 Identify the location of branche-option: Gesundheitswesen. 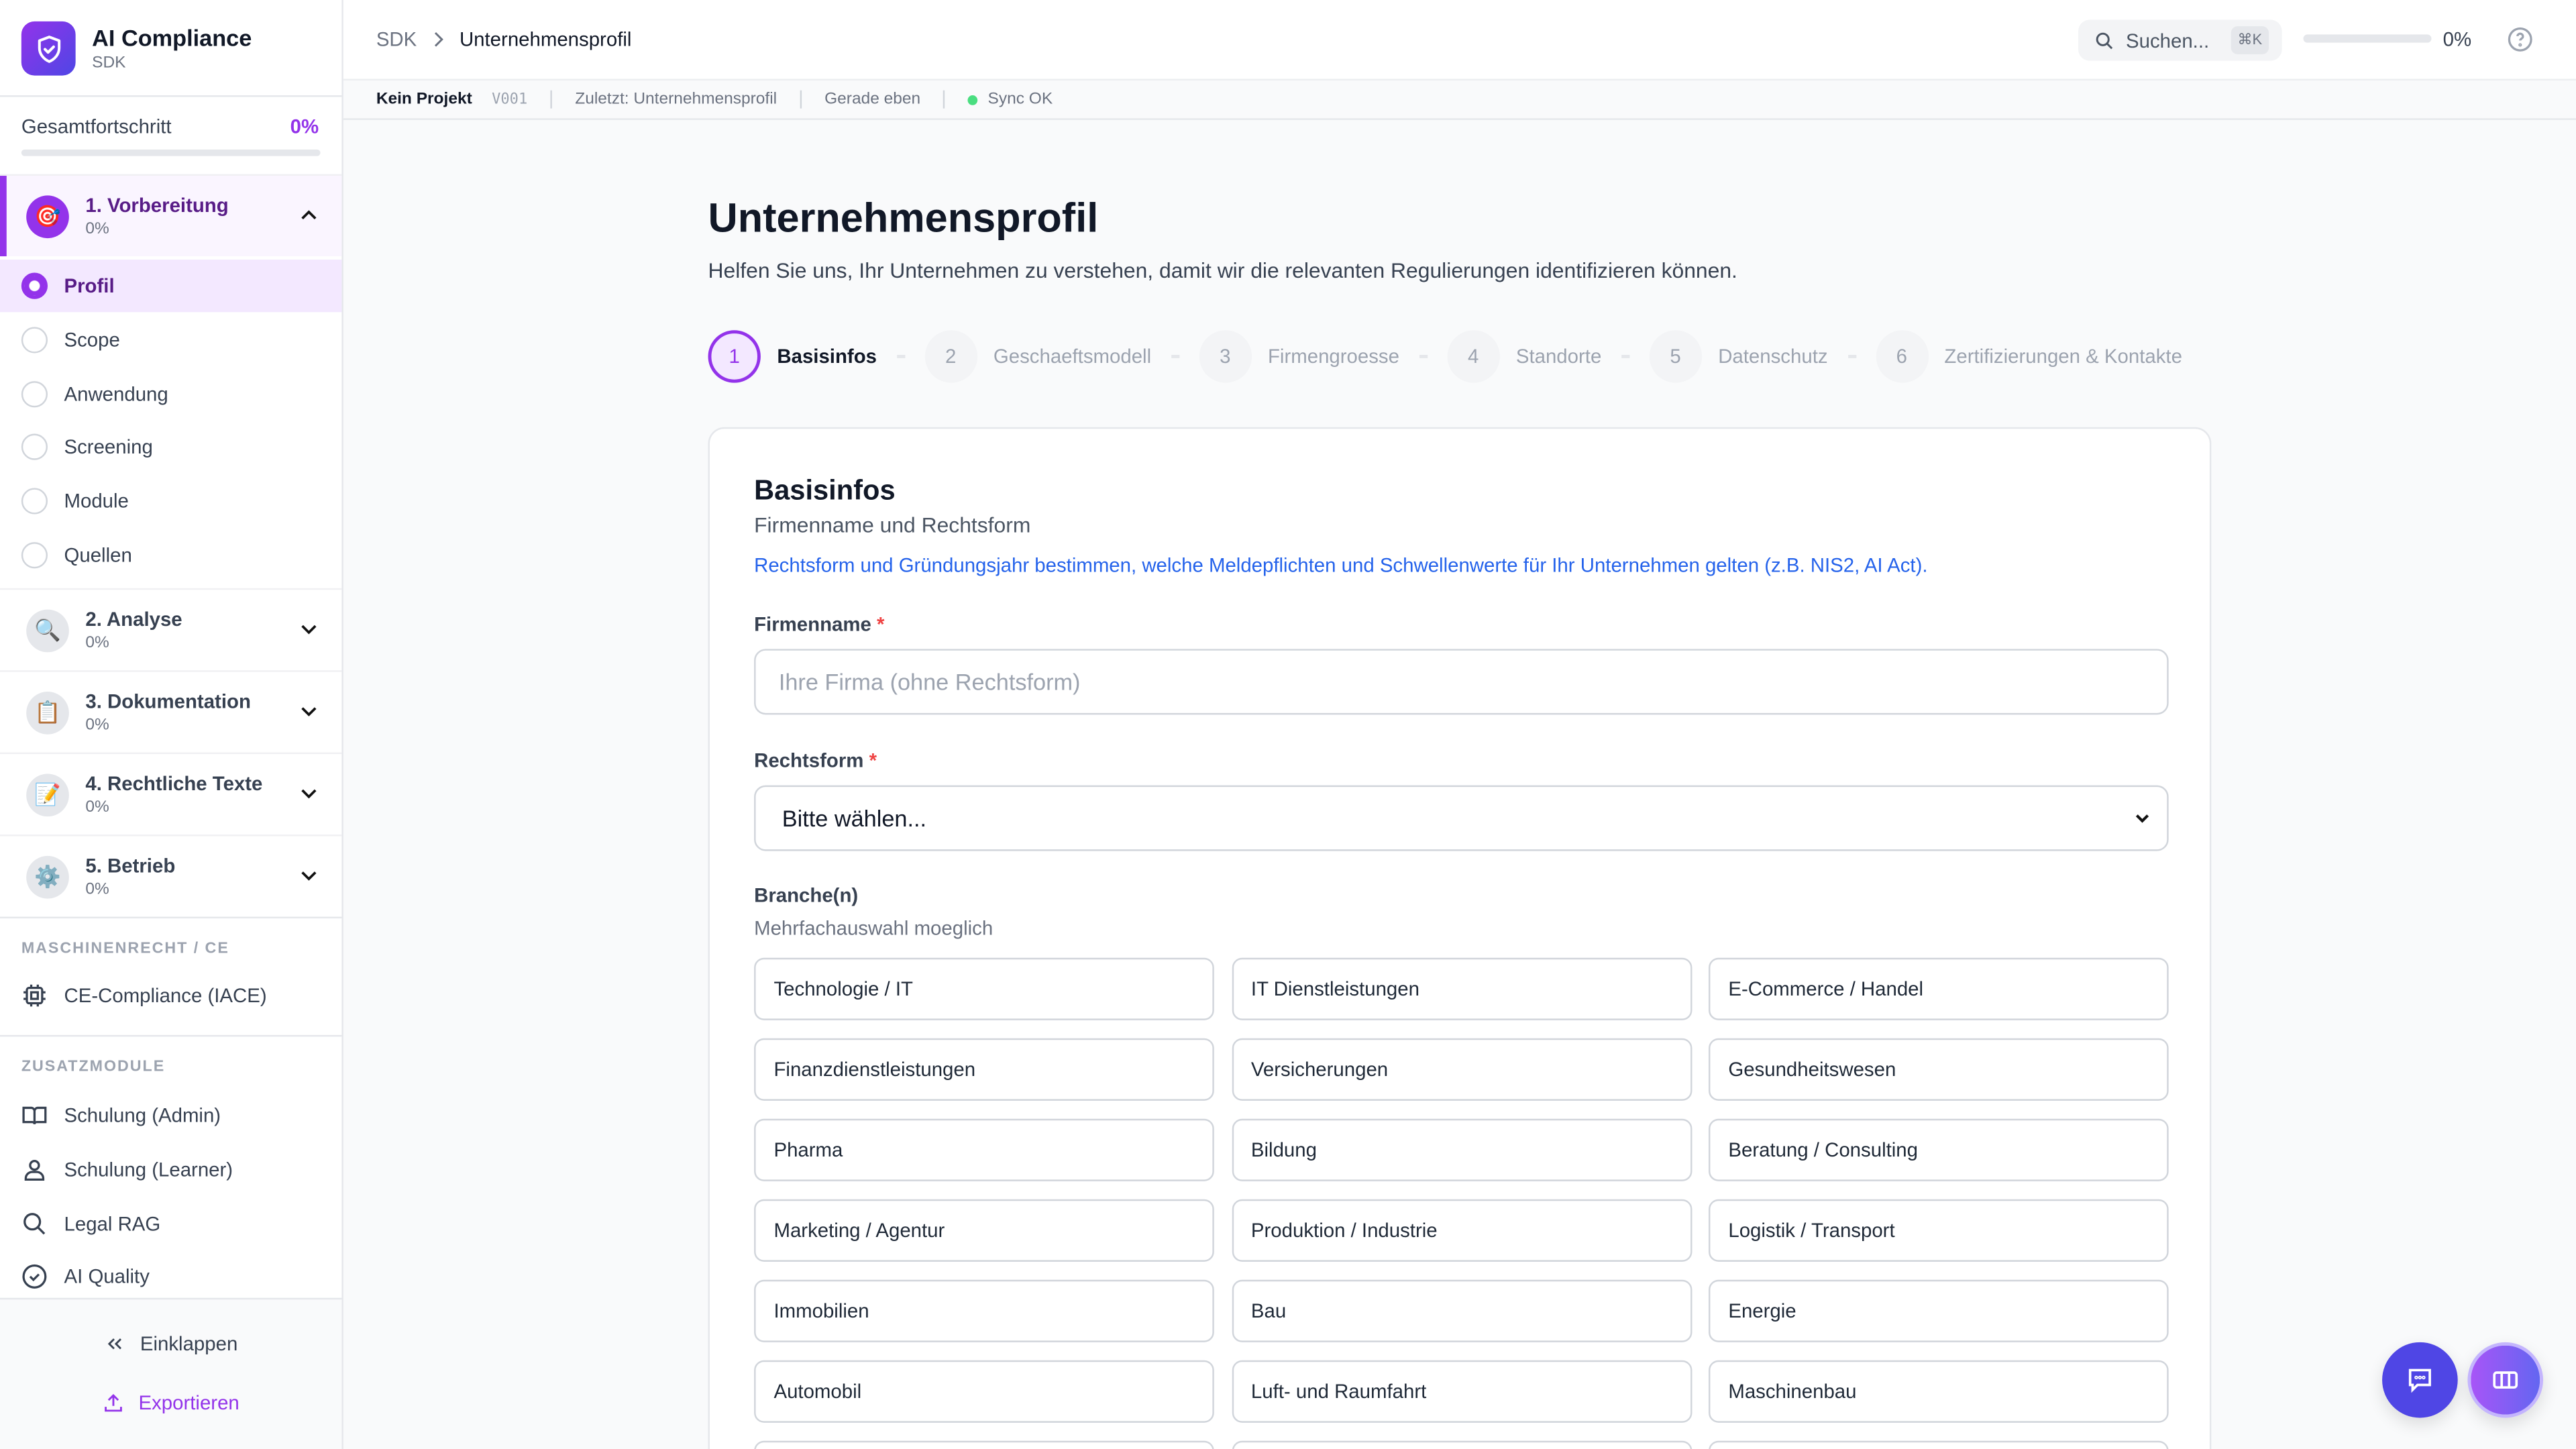
(1938, 1069).